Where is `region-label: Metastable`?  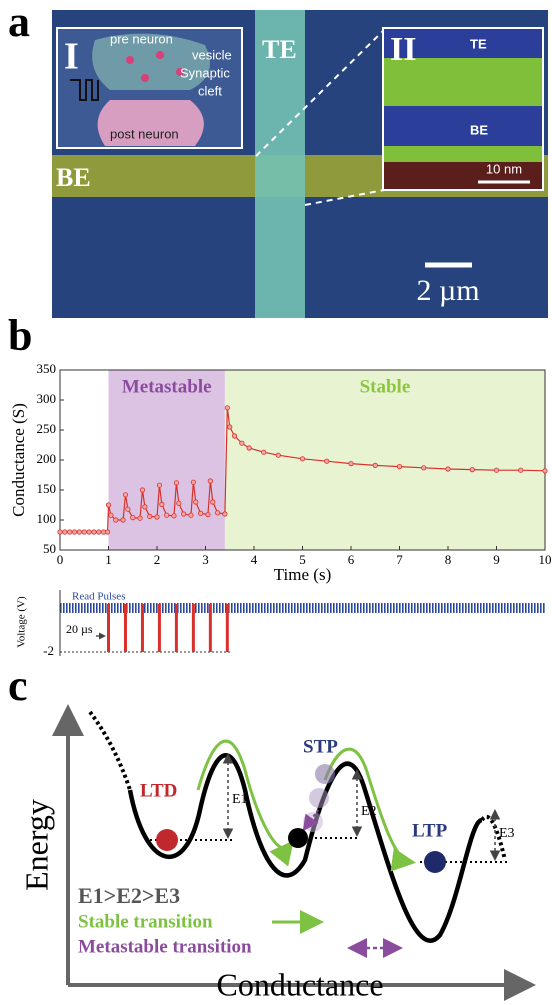
region-label: Metastable is located at coordinates (167, 386).